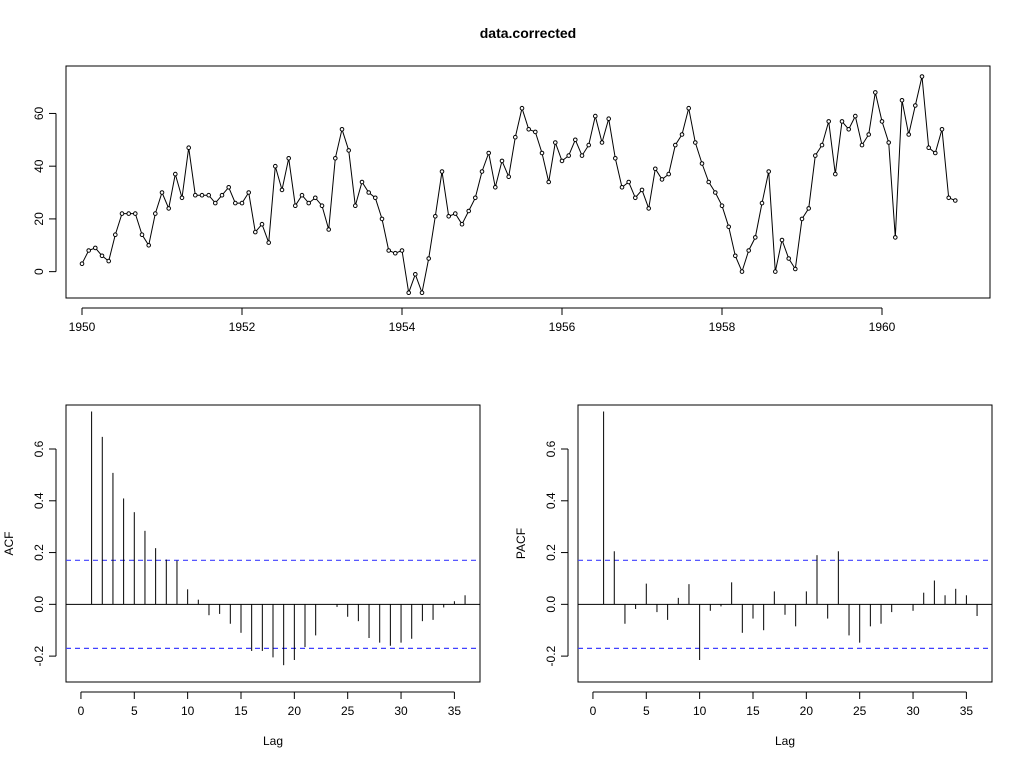  I want to click on y-tick-label: 0.6, so click(551, 448).